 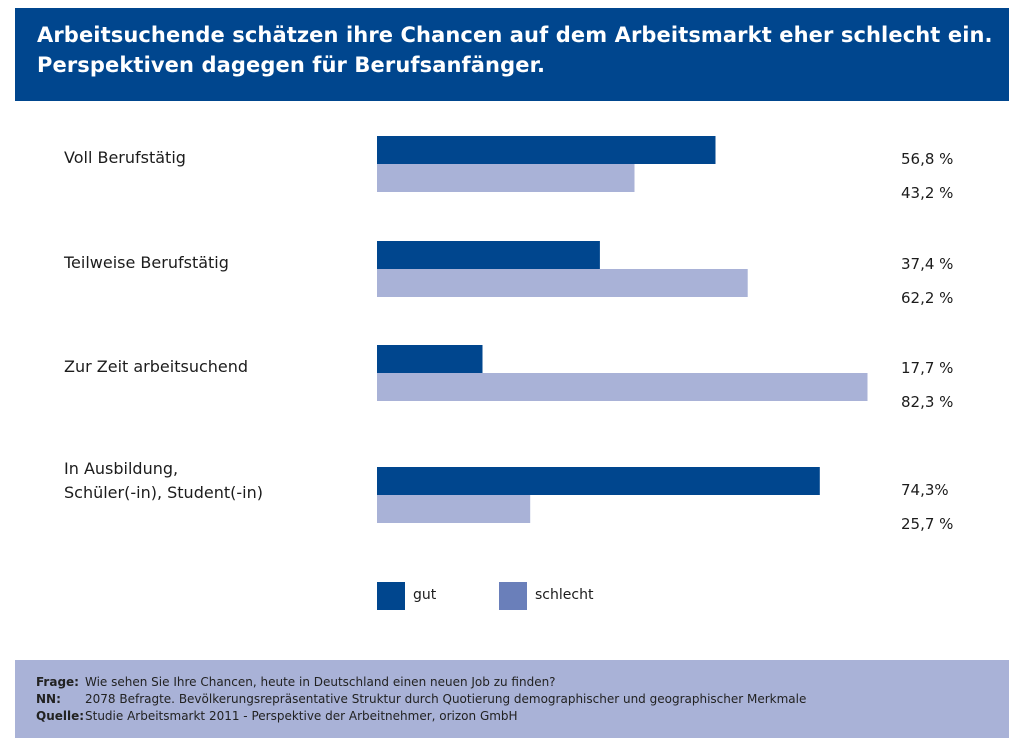 I want to click on category-label-line: Voll Berufstätig, so click(x=125, y=157).